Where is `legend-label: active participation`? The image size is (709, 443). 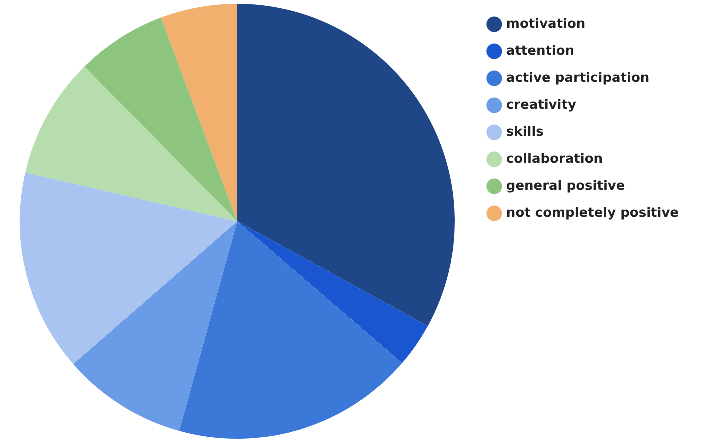 legend-label: active participation is located at coordinates (578, 78).